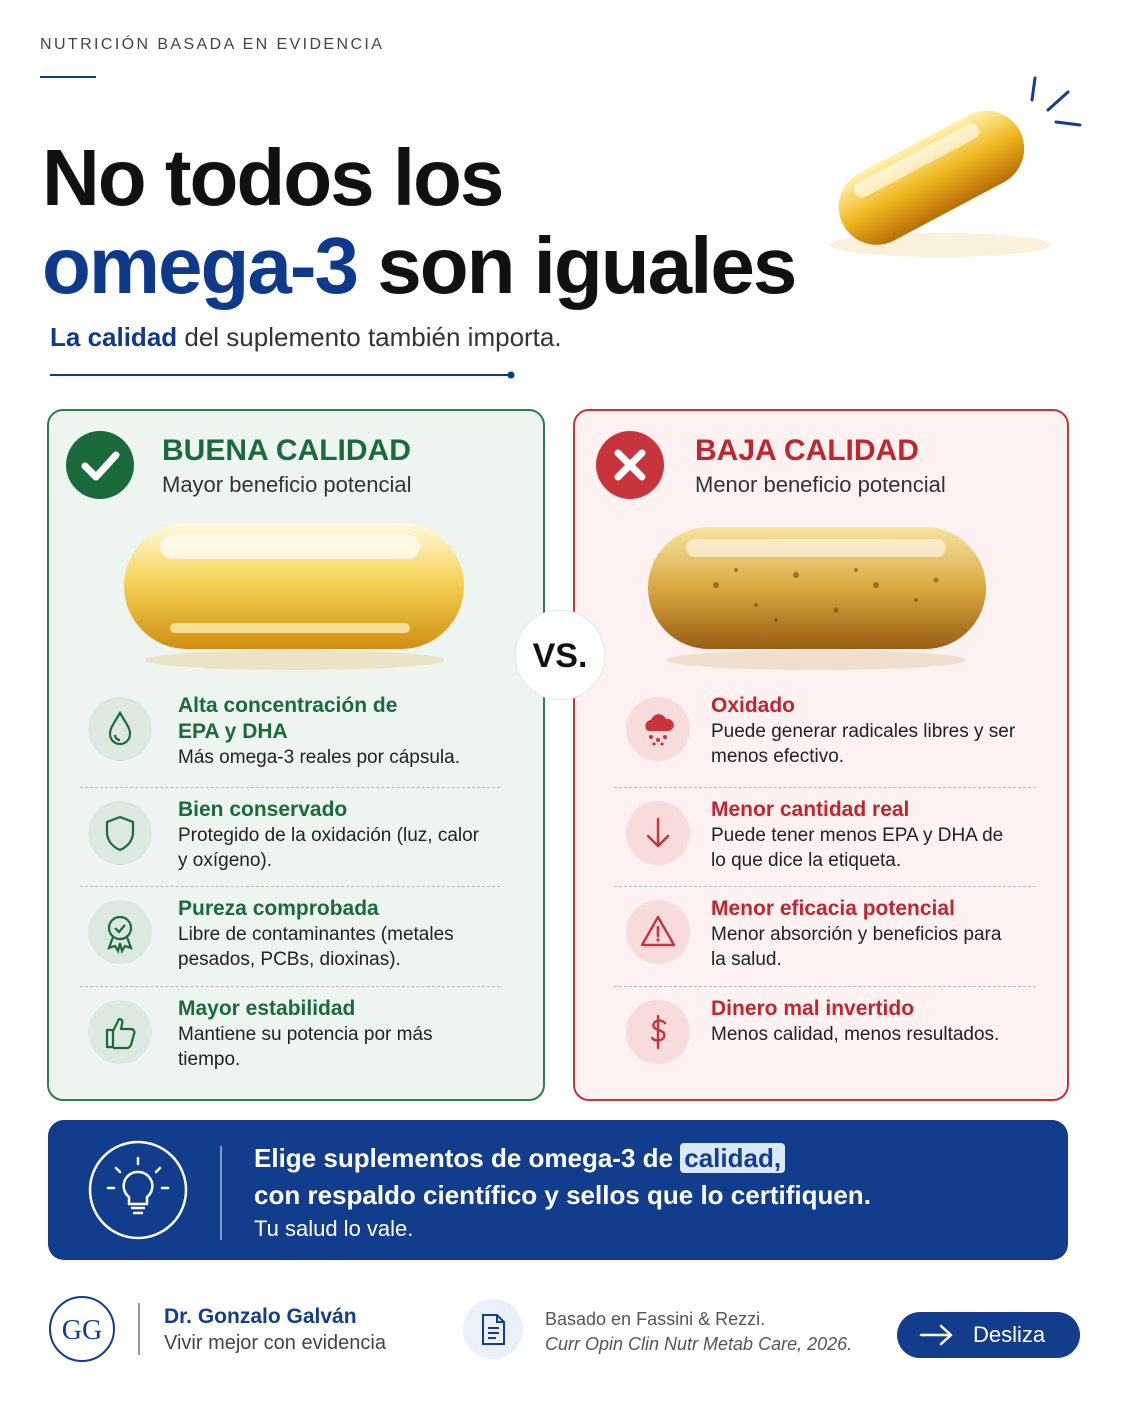  Describe the element at coordinates (820, 484) in the screenshot. I see `bad-subtitle: Menor beneficio potencial` at that location.